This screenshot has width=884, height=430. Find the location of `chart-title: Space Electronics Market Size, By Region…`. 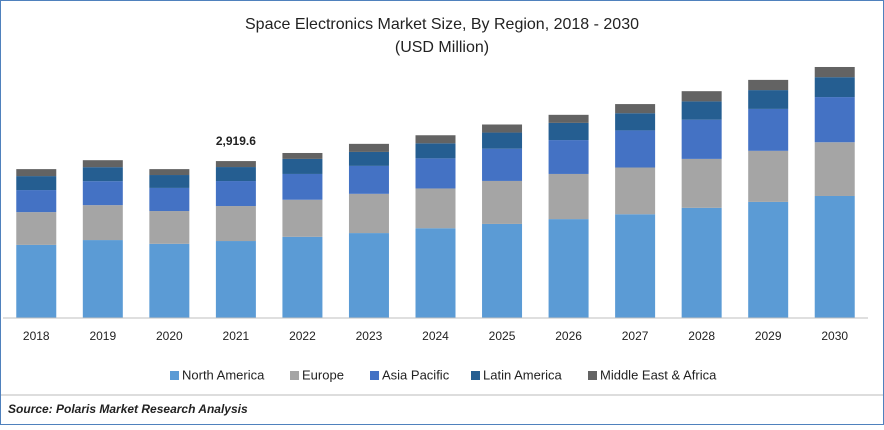

chart-title: Space Electronics Market Size, By Region… is located at coordinates (442, 24).